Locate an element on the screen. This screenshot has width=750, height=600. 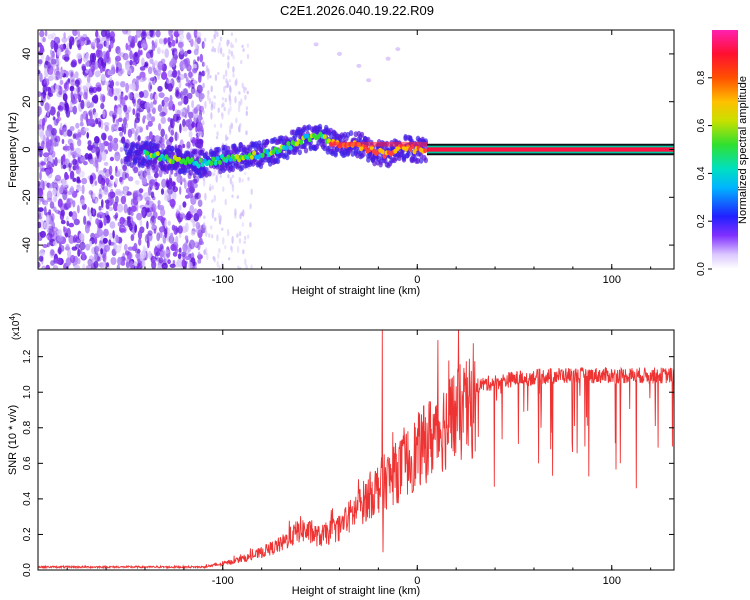
colorbar-tick-label: 0.0 is located at coordinates (701, 269).